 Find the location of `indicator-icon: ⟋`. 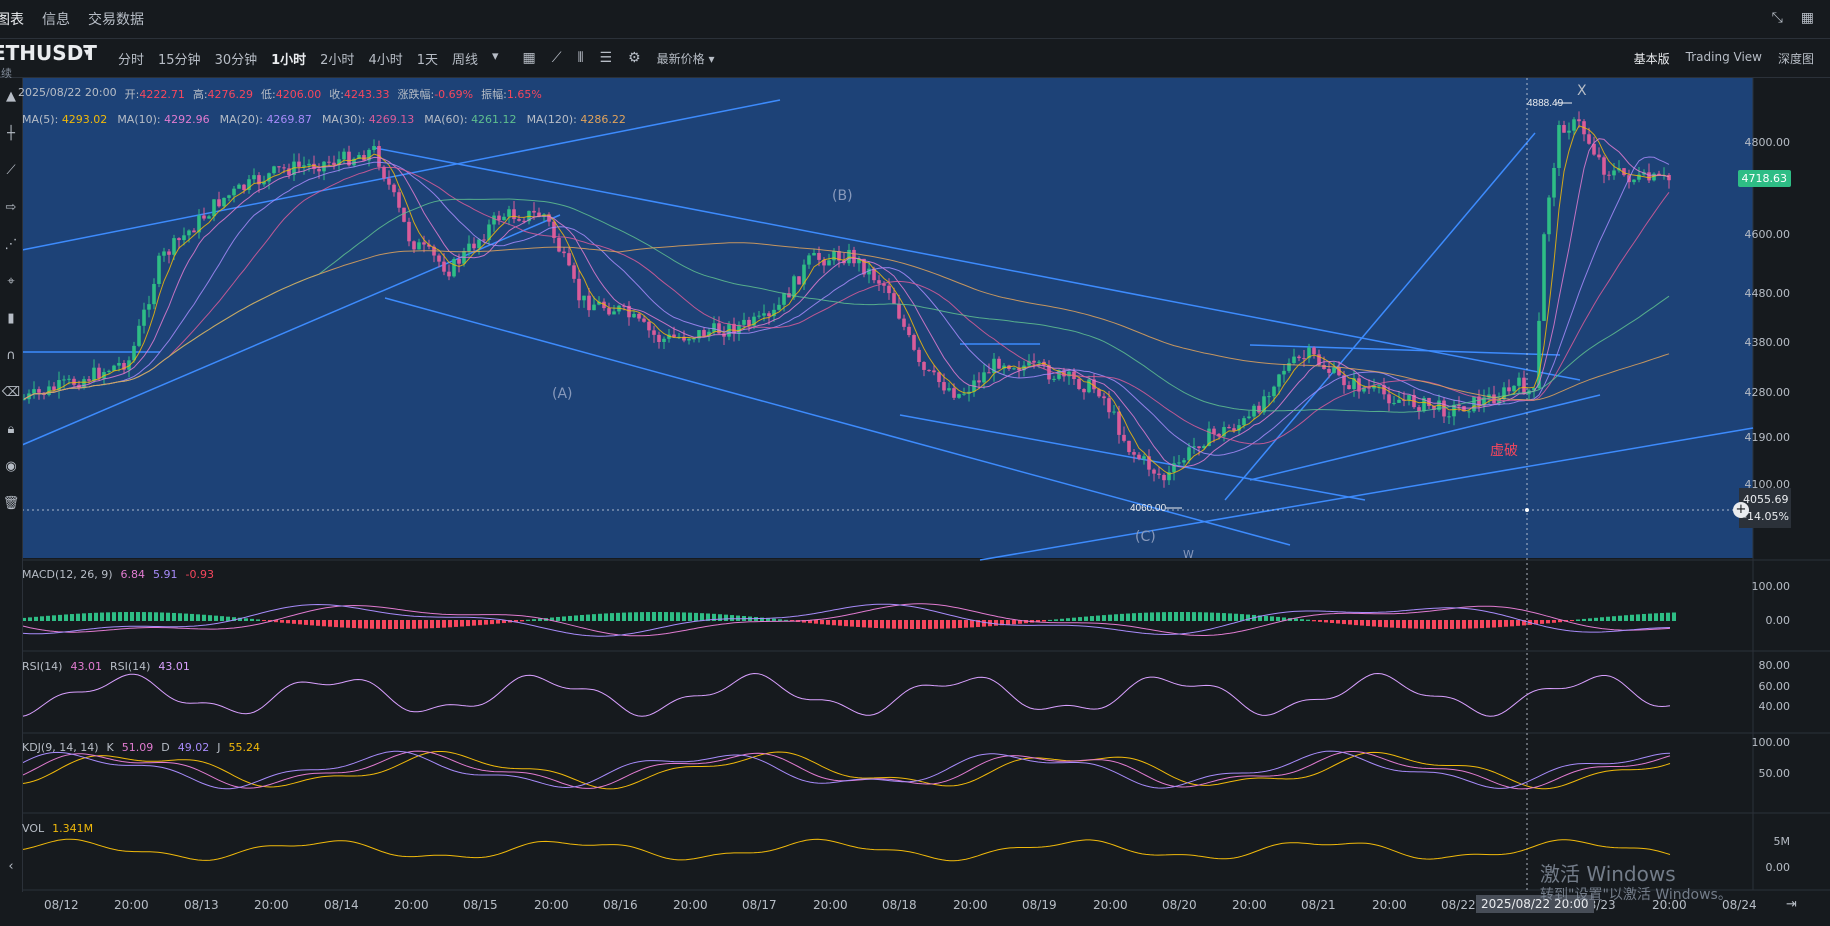

indicator-icon: ⟋ is located at coordinates (556, 58).